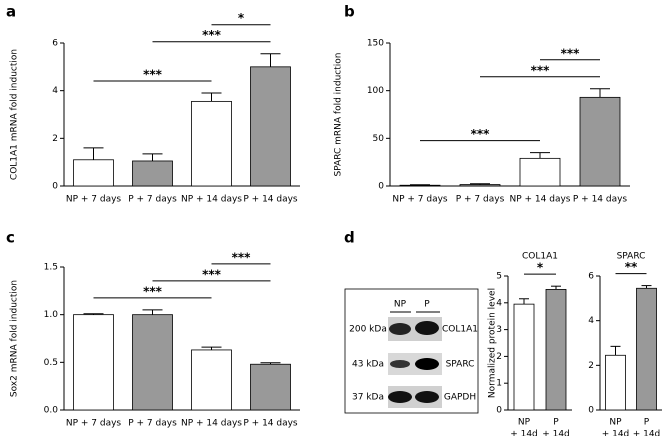  What do you see at coordinates (15, 114) in the screenshot?
I see `y-axis-label: COL1A1 mRNA fold induction` at bounding box center [15, 114].